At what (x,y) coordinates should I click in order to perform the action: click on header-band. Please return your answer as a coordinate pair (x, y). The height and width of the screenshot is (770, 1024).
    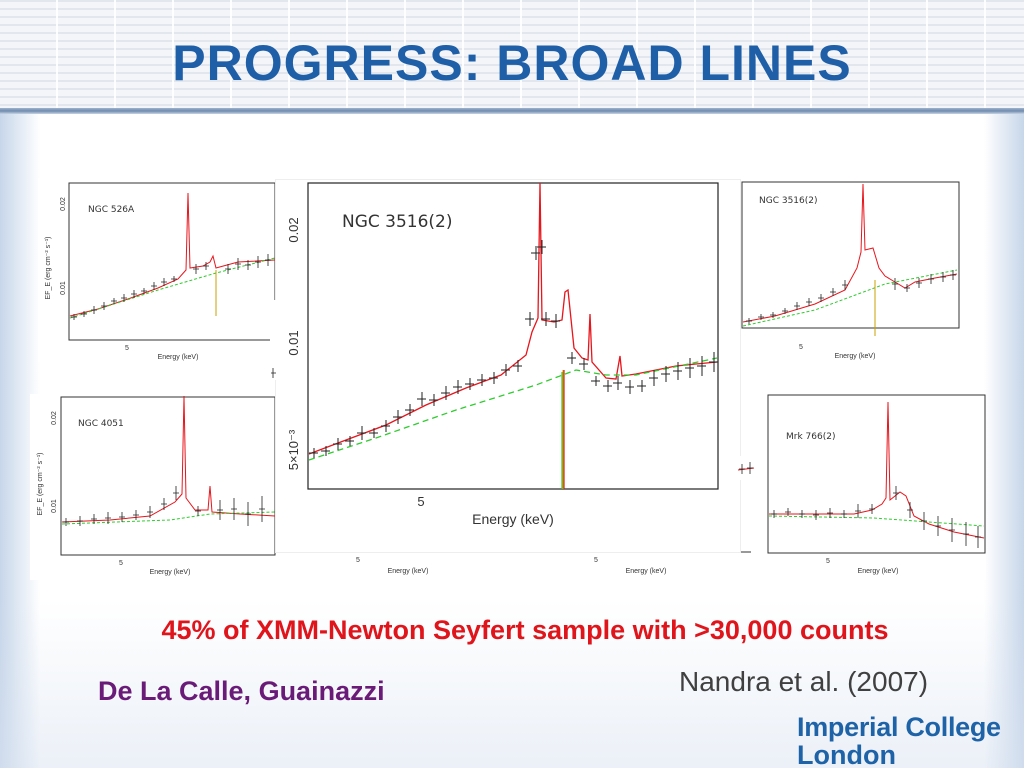
    Looking at the image, I should click on (512, 56).